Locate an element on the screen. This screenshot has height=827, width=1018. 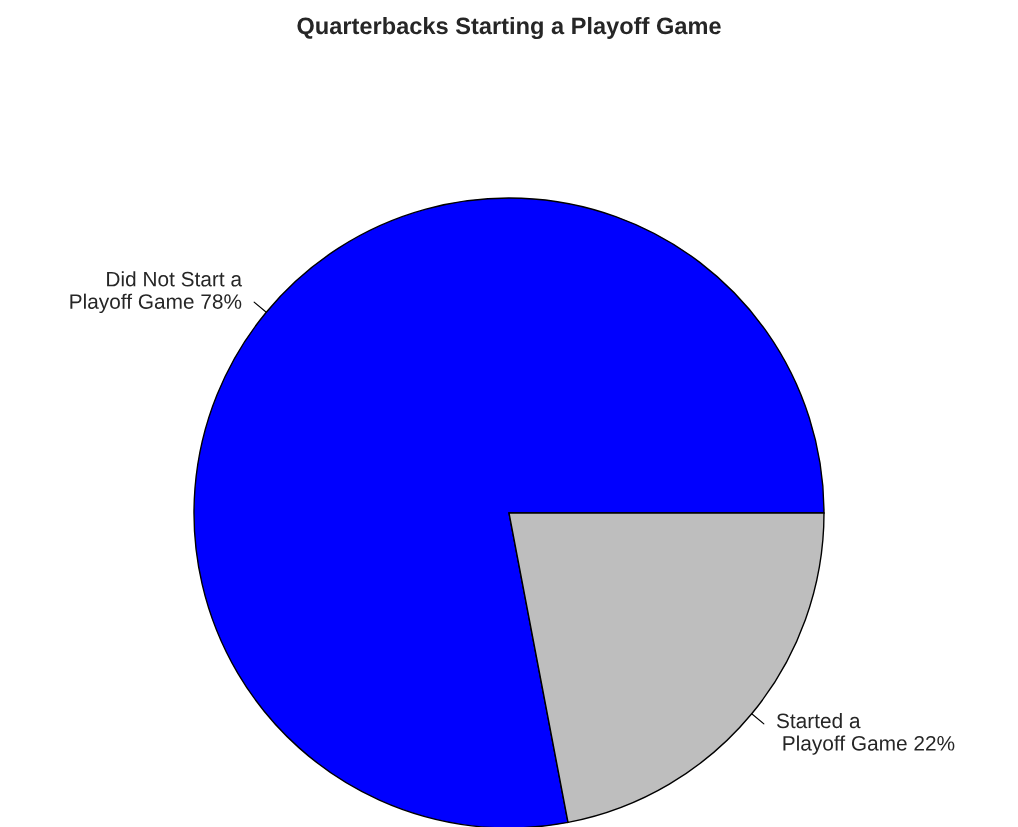
slice-label: Did Not Start a Playoff Game 78% is located at coordinates (156, 292).